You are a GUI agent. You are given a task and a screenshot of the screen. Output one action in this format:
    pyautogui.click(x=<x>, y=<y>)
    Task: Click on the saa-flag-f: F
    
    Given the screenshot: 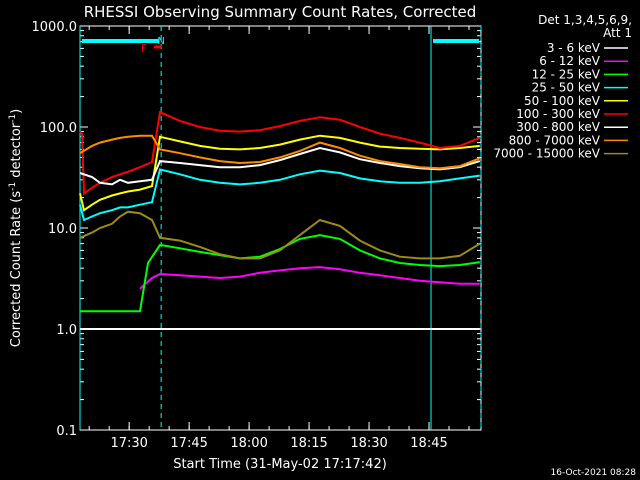 What is the action you would take?
    pyautogui.click(x=144, y=48)
    